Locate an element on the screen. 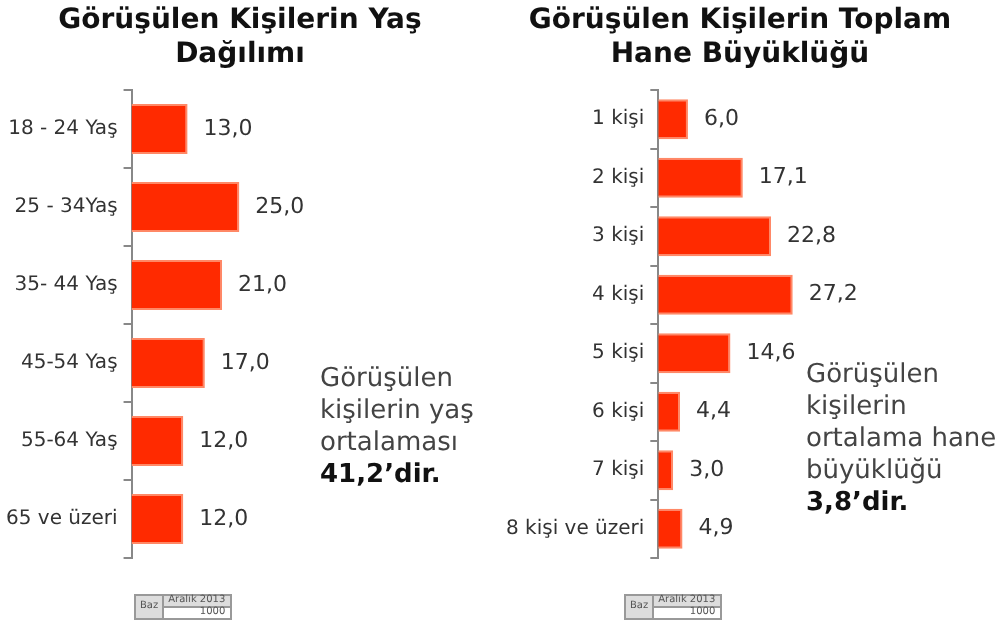 The width and height of the screenshot is (1000, 630). data-label: 14,6 is located at coordinates (771, 351).